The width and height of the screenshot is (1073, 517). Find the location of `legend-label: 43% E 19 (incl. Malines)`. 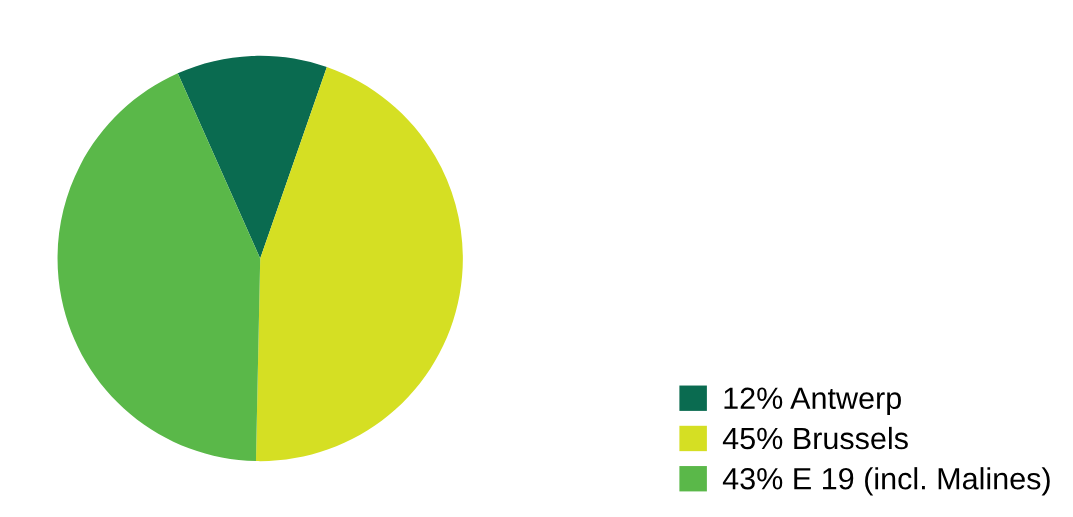

legend-label: 43% E 19 (incl. Malines) is located at coordinates (886, 481).